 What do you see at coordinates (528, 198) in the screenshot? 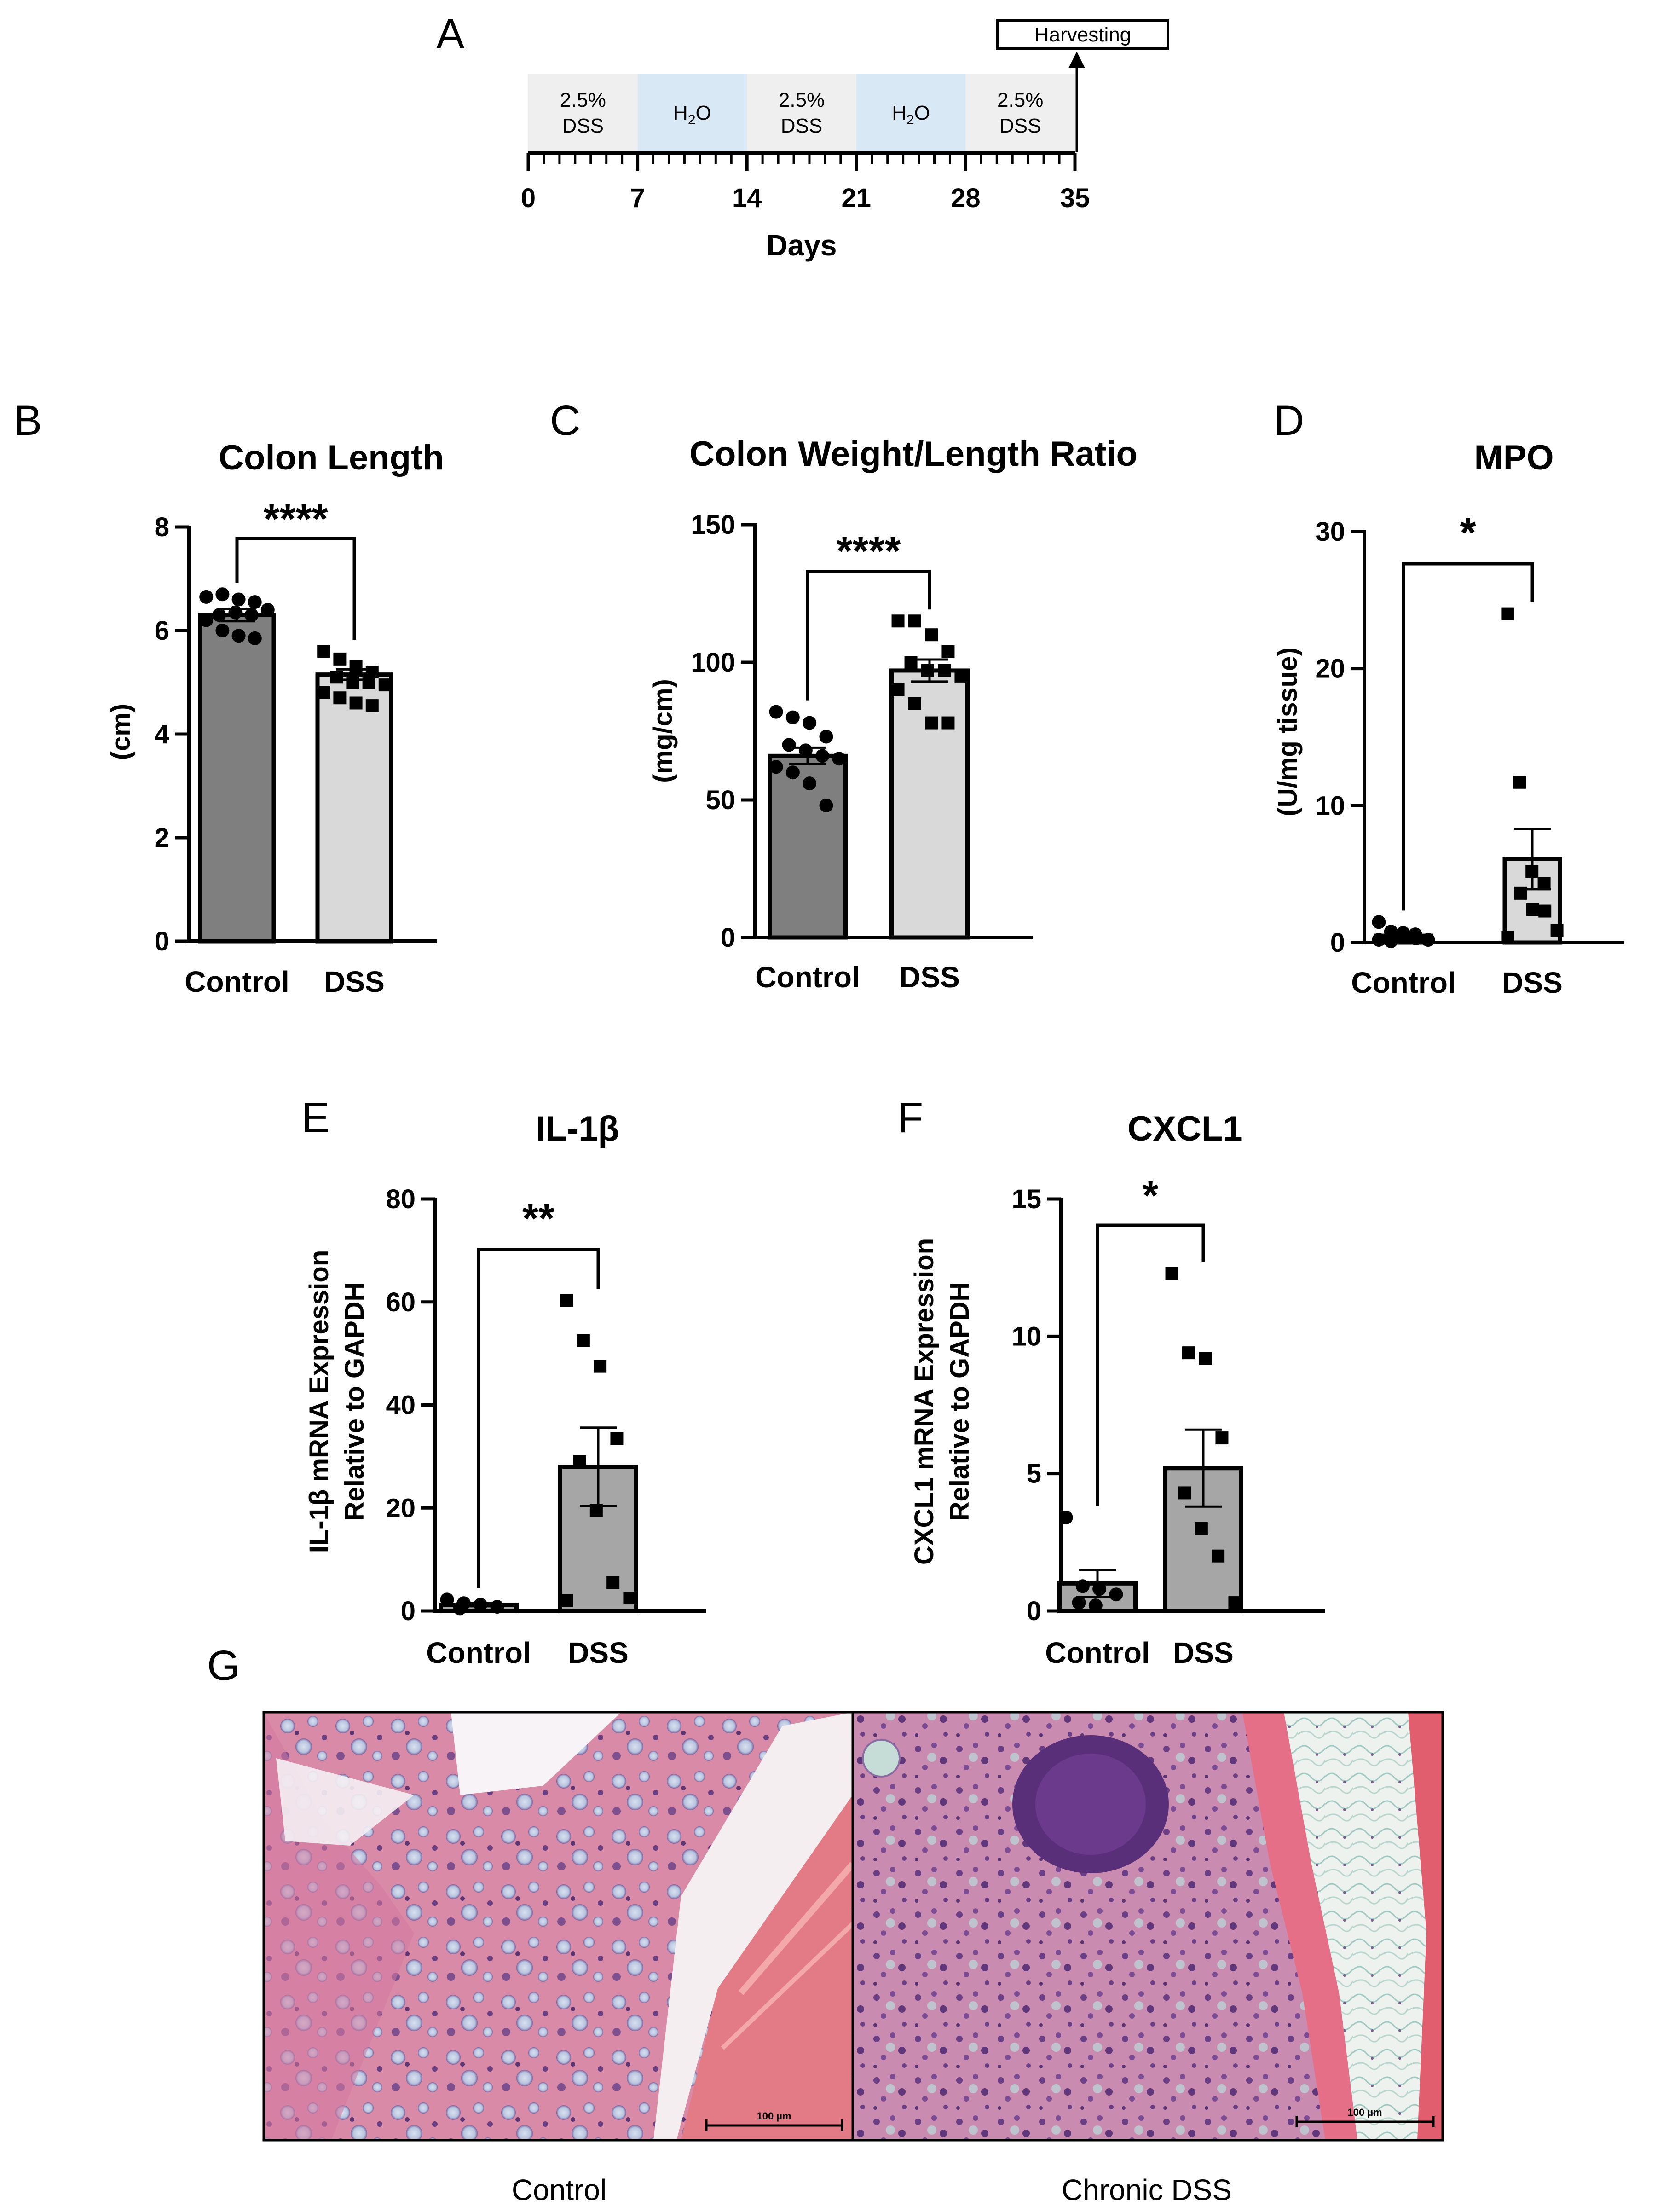
I see `timeline-tick-label-0: 0` at bounding box center [528, 198].